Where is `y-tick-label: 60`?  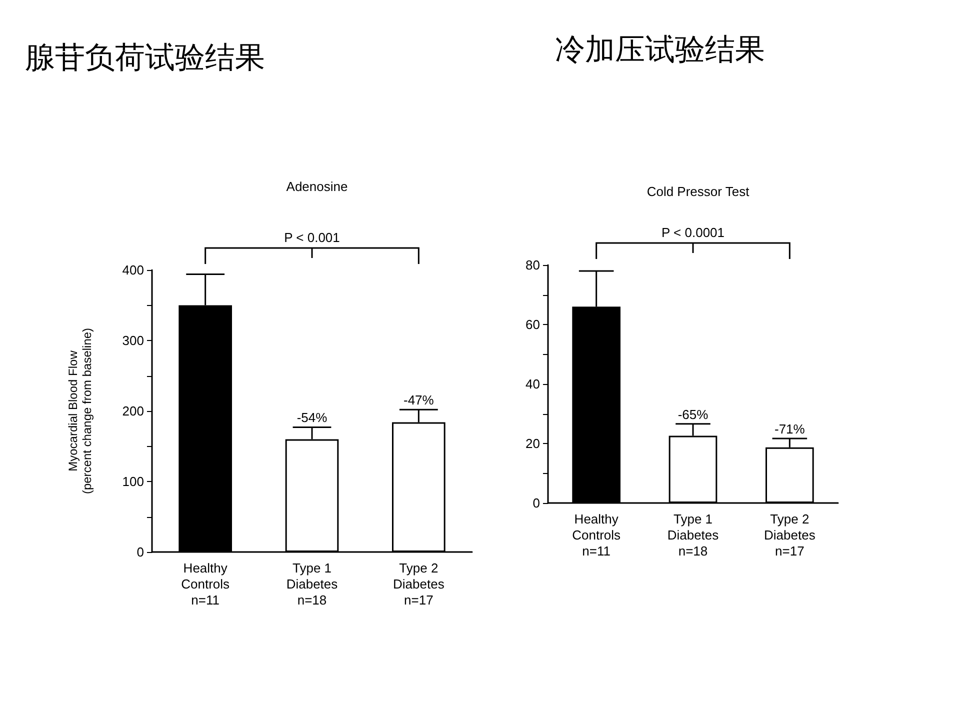
y-tick-label: 60 is located at coordinates (533, 324).